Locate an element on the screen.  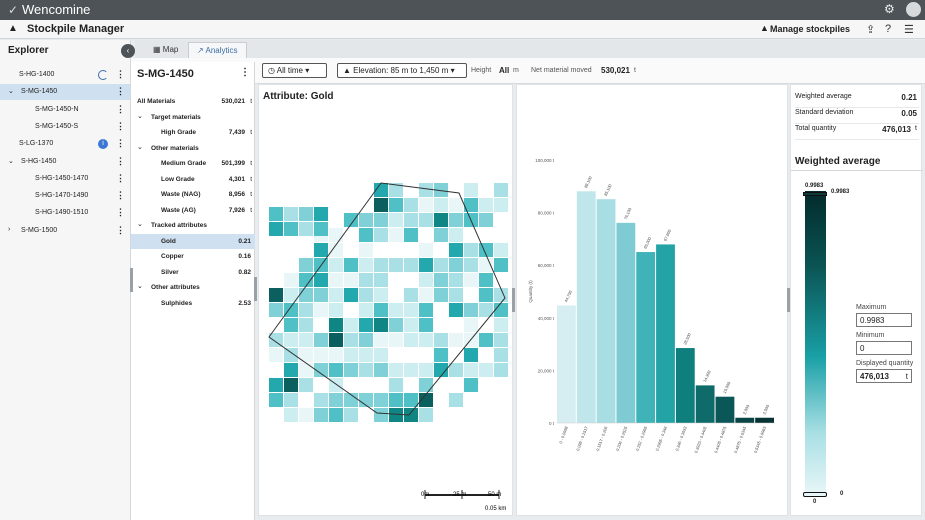
material-group-row: ⌄ Tracked attributes is located at coordinates (193, 225).